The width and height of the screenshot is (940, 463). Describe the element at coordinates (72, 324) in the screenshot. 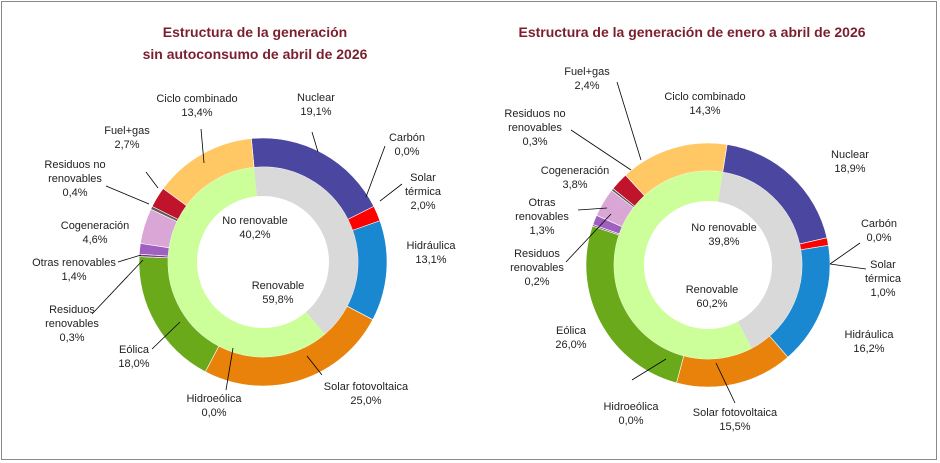

I see `label-residuos-renovables: Residuos renovables 0,3%` at that location.